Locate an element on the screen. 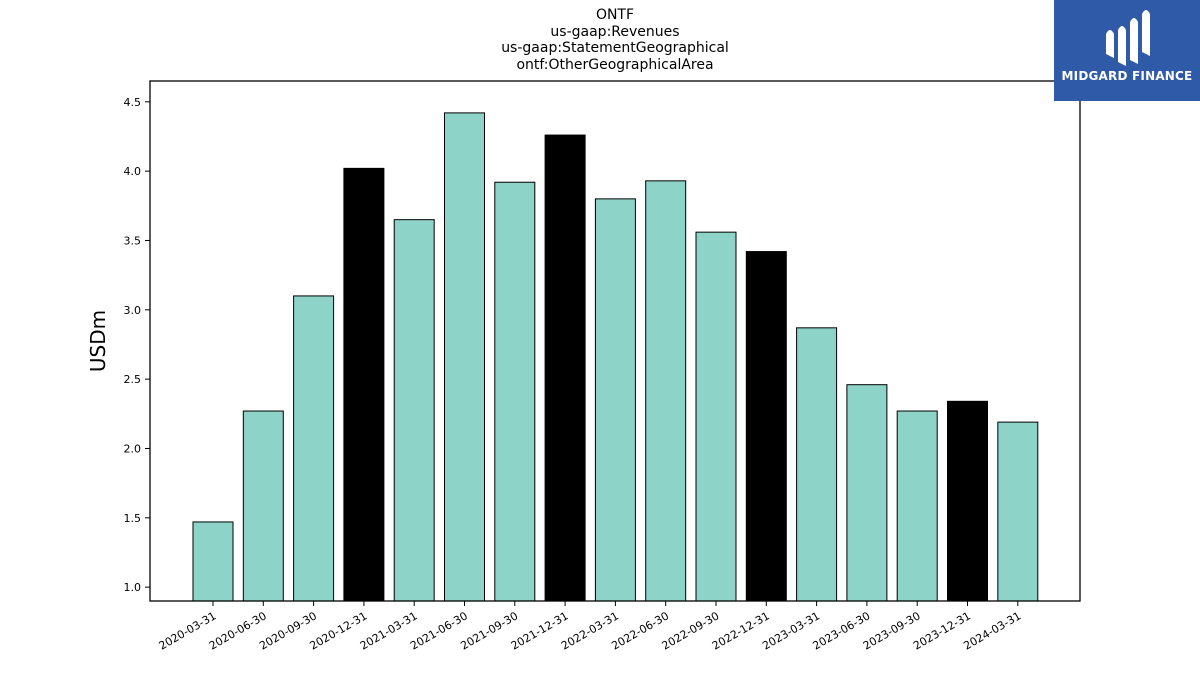 This screenshot has height=675, width=1200. chart-subtitle-line: us-gaap:Revenues is located at coordinates (615, 31).